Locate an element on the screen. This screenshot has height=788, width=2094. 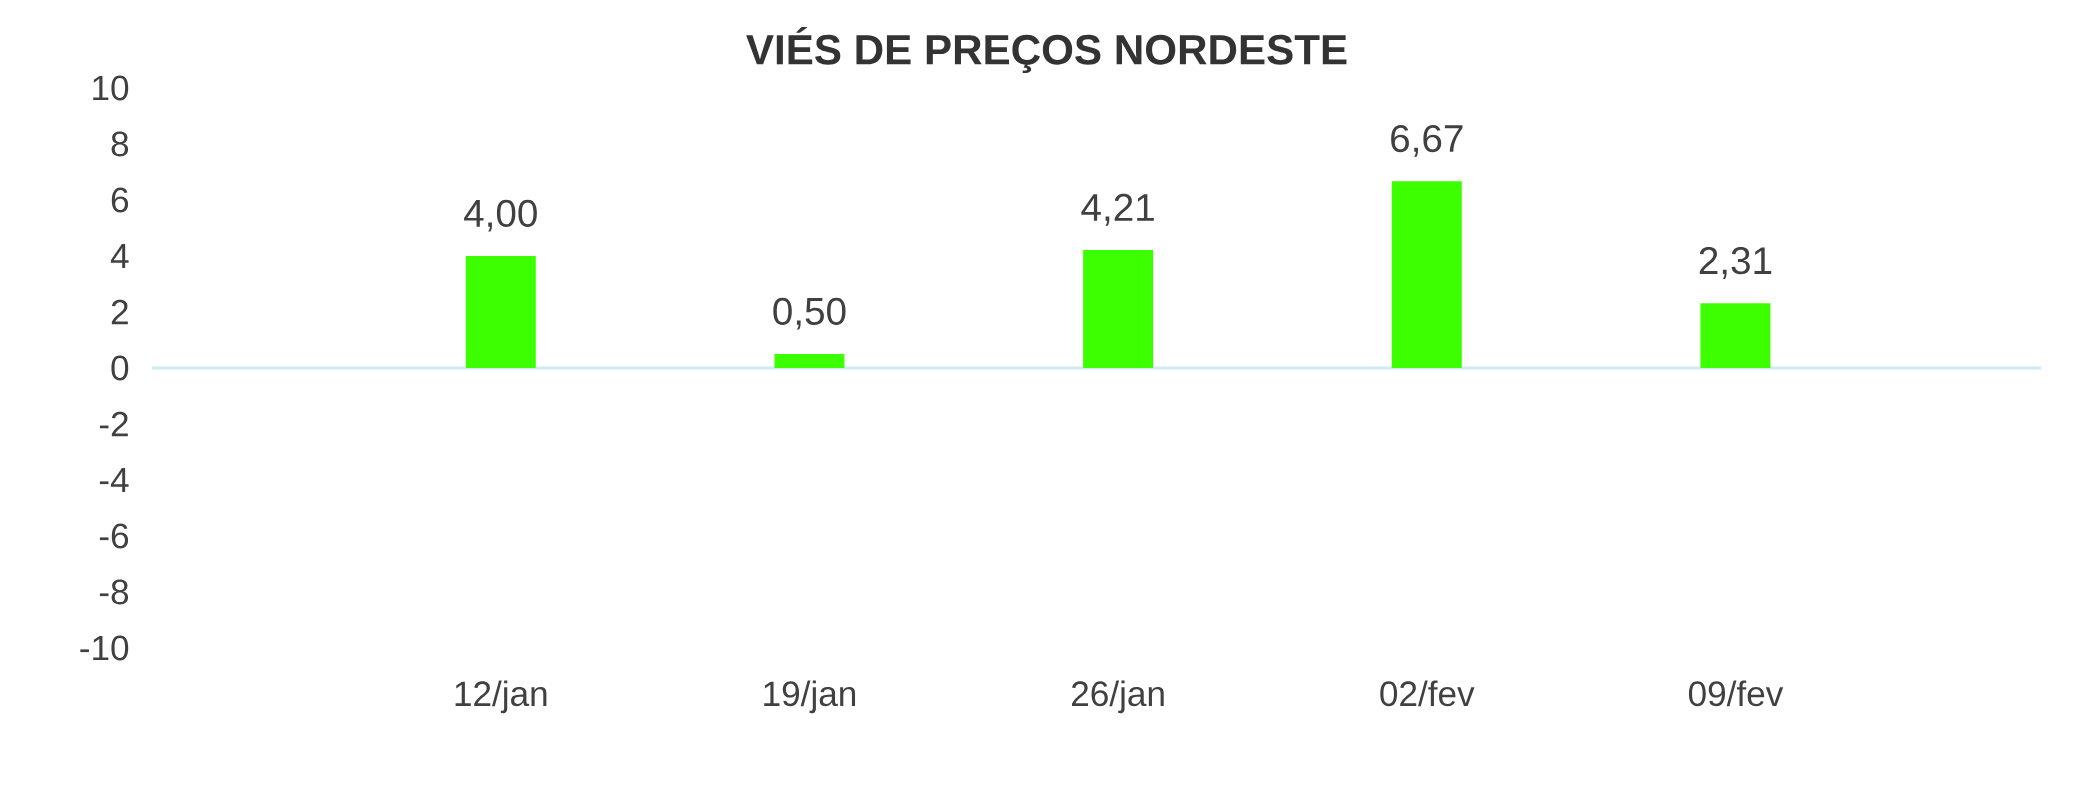
y-tick-label: -6 is located at coordinates (114, 536).